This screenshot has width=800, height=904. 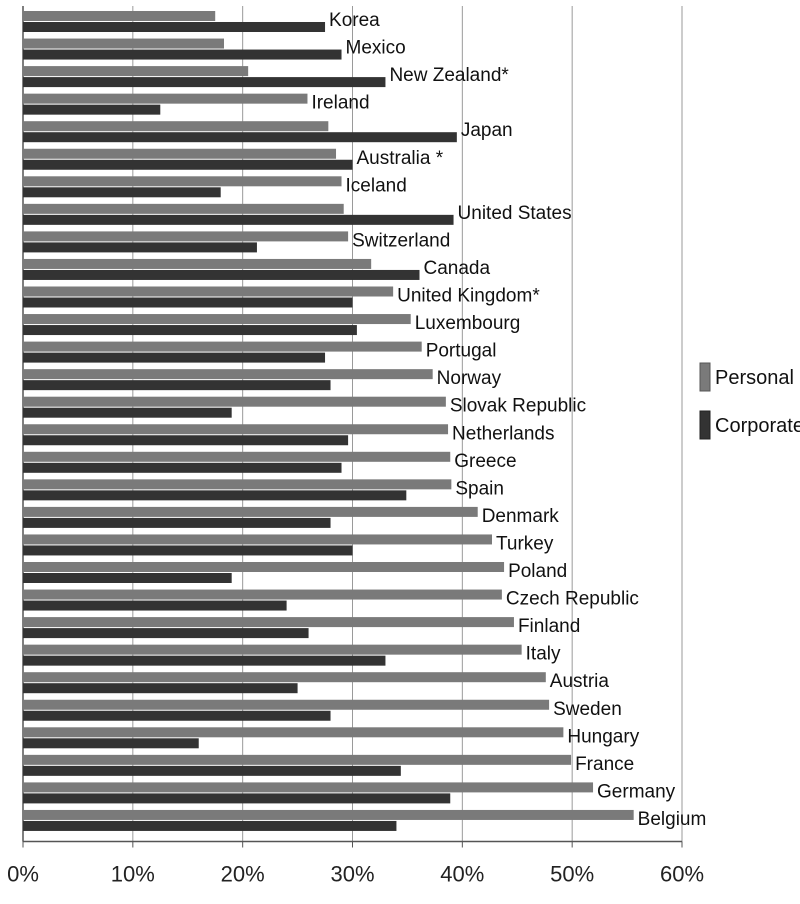 I want to click on x-tick-label: 40%, so click(x=462, y=874).